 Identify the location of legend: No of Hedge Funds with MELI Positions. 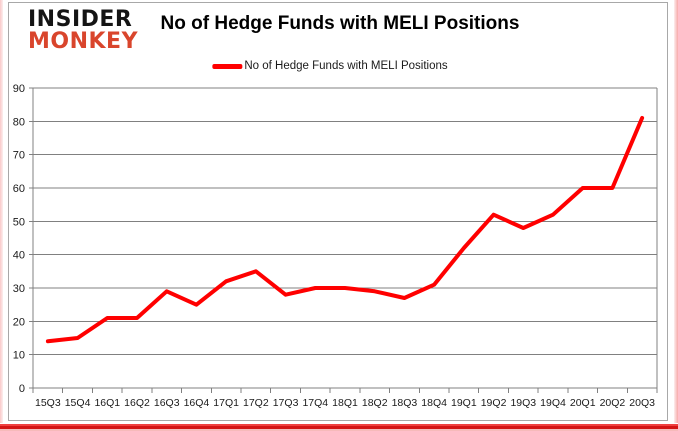
(330, 66).